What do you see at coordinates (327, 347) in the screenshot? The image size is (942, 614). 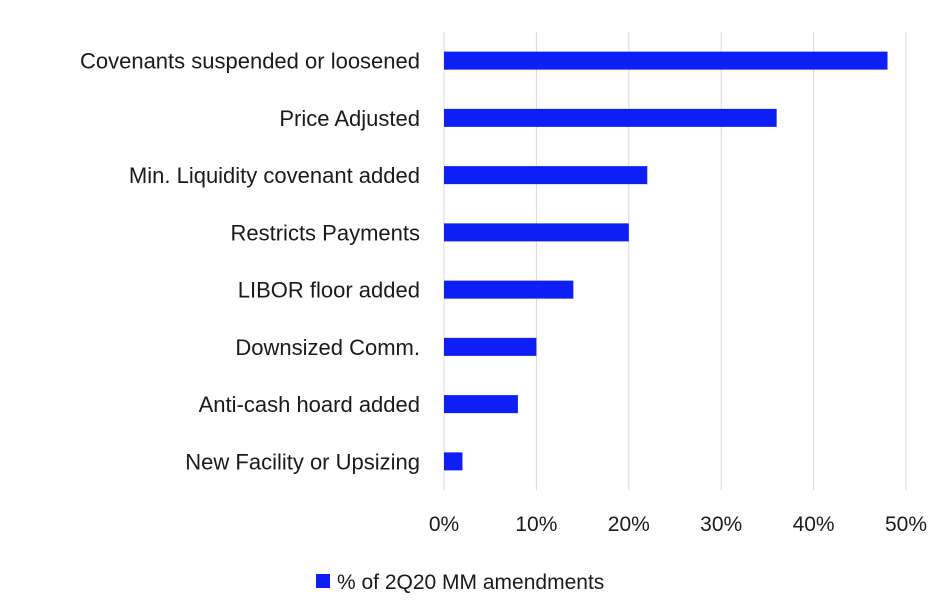 I see `category-label: Downsized Comm.` at bounding box center [327, 347].